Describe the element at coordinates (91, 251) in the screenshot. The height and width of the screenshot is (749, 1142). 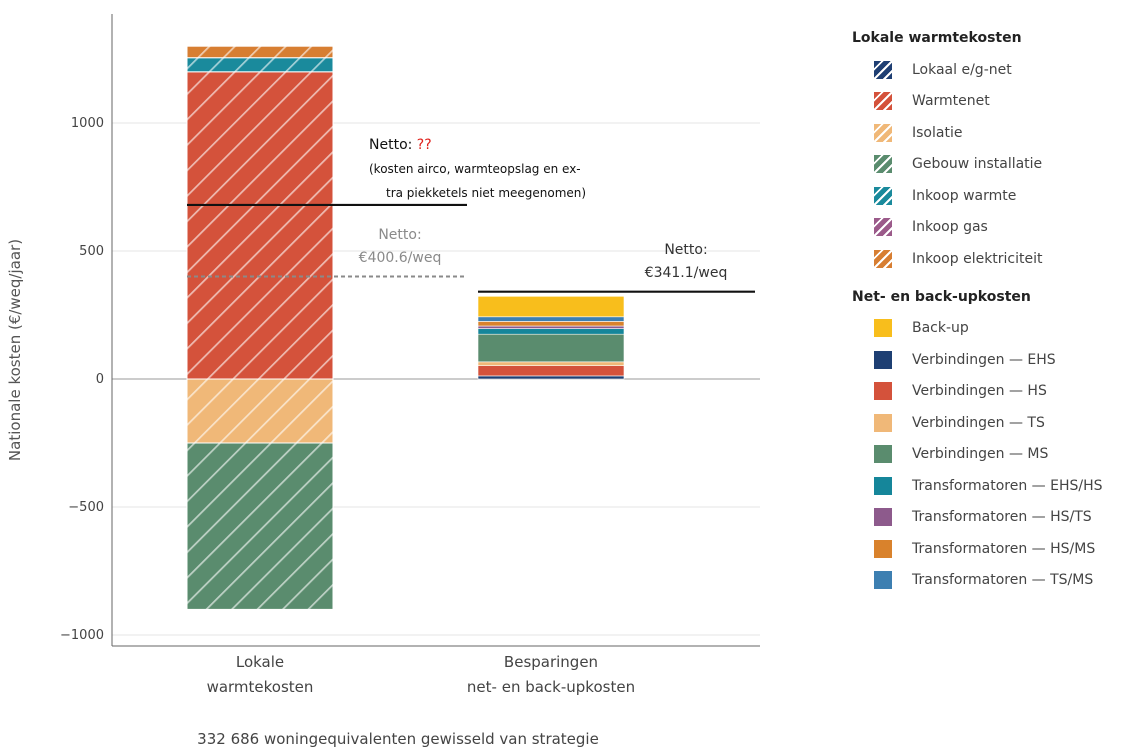
I see `y-tick-label: 500` at that location.